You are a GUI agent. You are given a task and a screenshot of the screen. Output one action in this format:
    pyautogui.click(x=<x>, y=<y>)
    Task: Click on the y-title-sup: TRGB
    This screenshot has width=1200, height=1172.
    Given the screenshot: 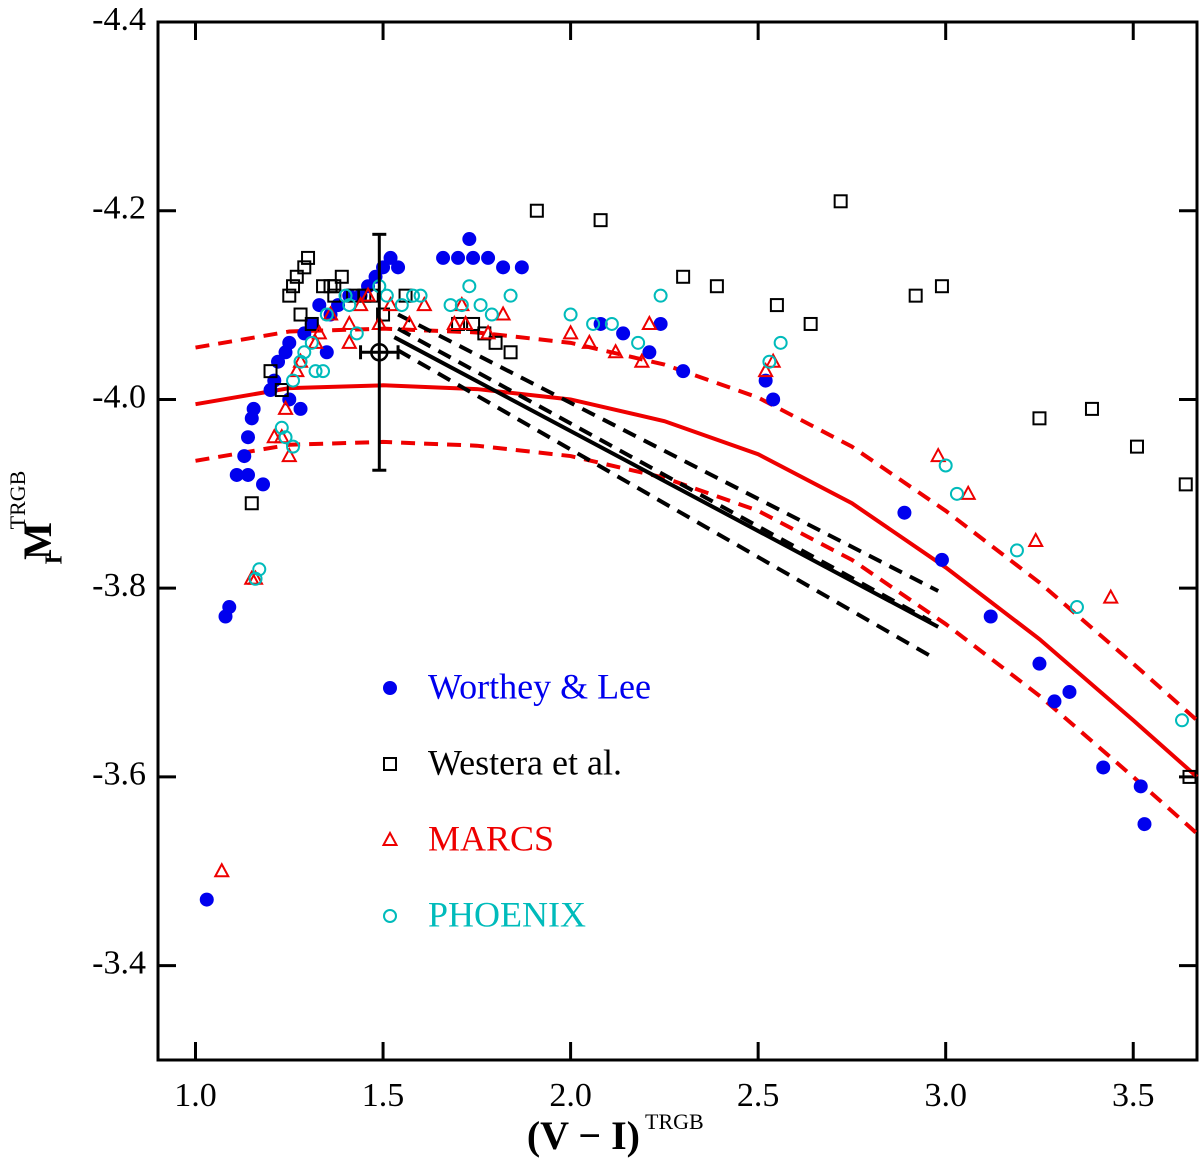 What is the action you would take?
    pyautogui.click(x=17, y=500)
    